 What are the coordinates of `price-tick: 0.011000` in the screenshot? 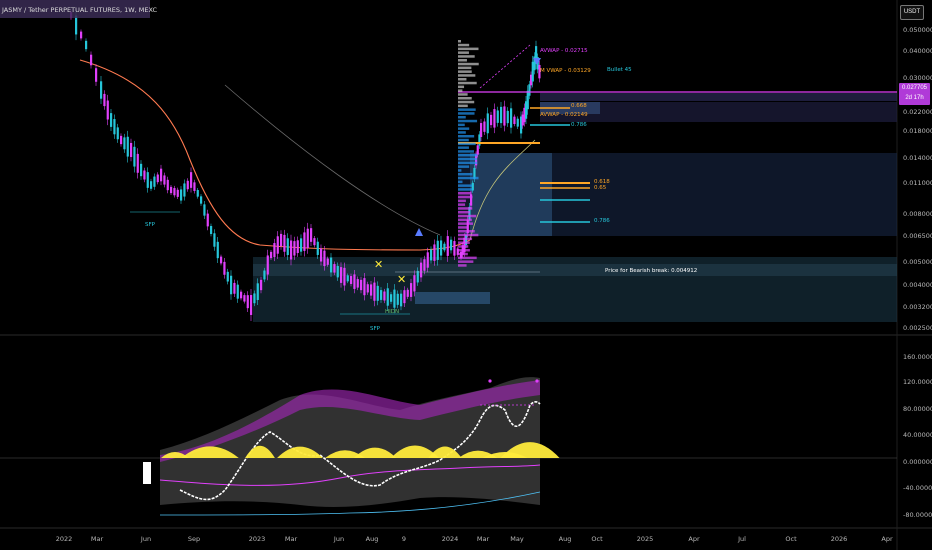 It's located at (917, 183).